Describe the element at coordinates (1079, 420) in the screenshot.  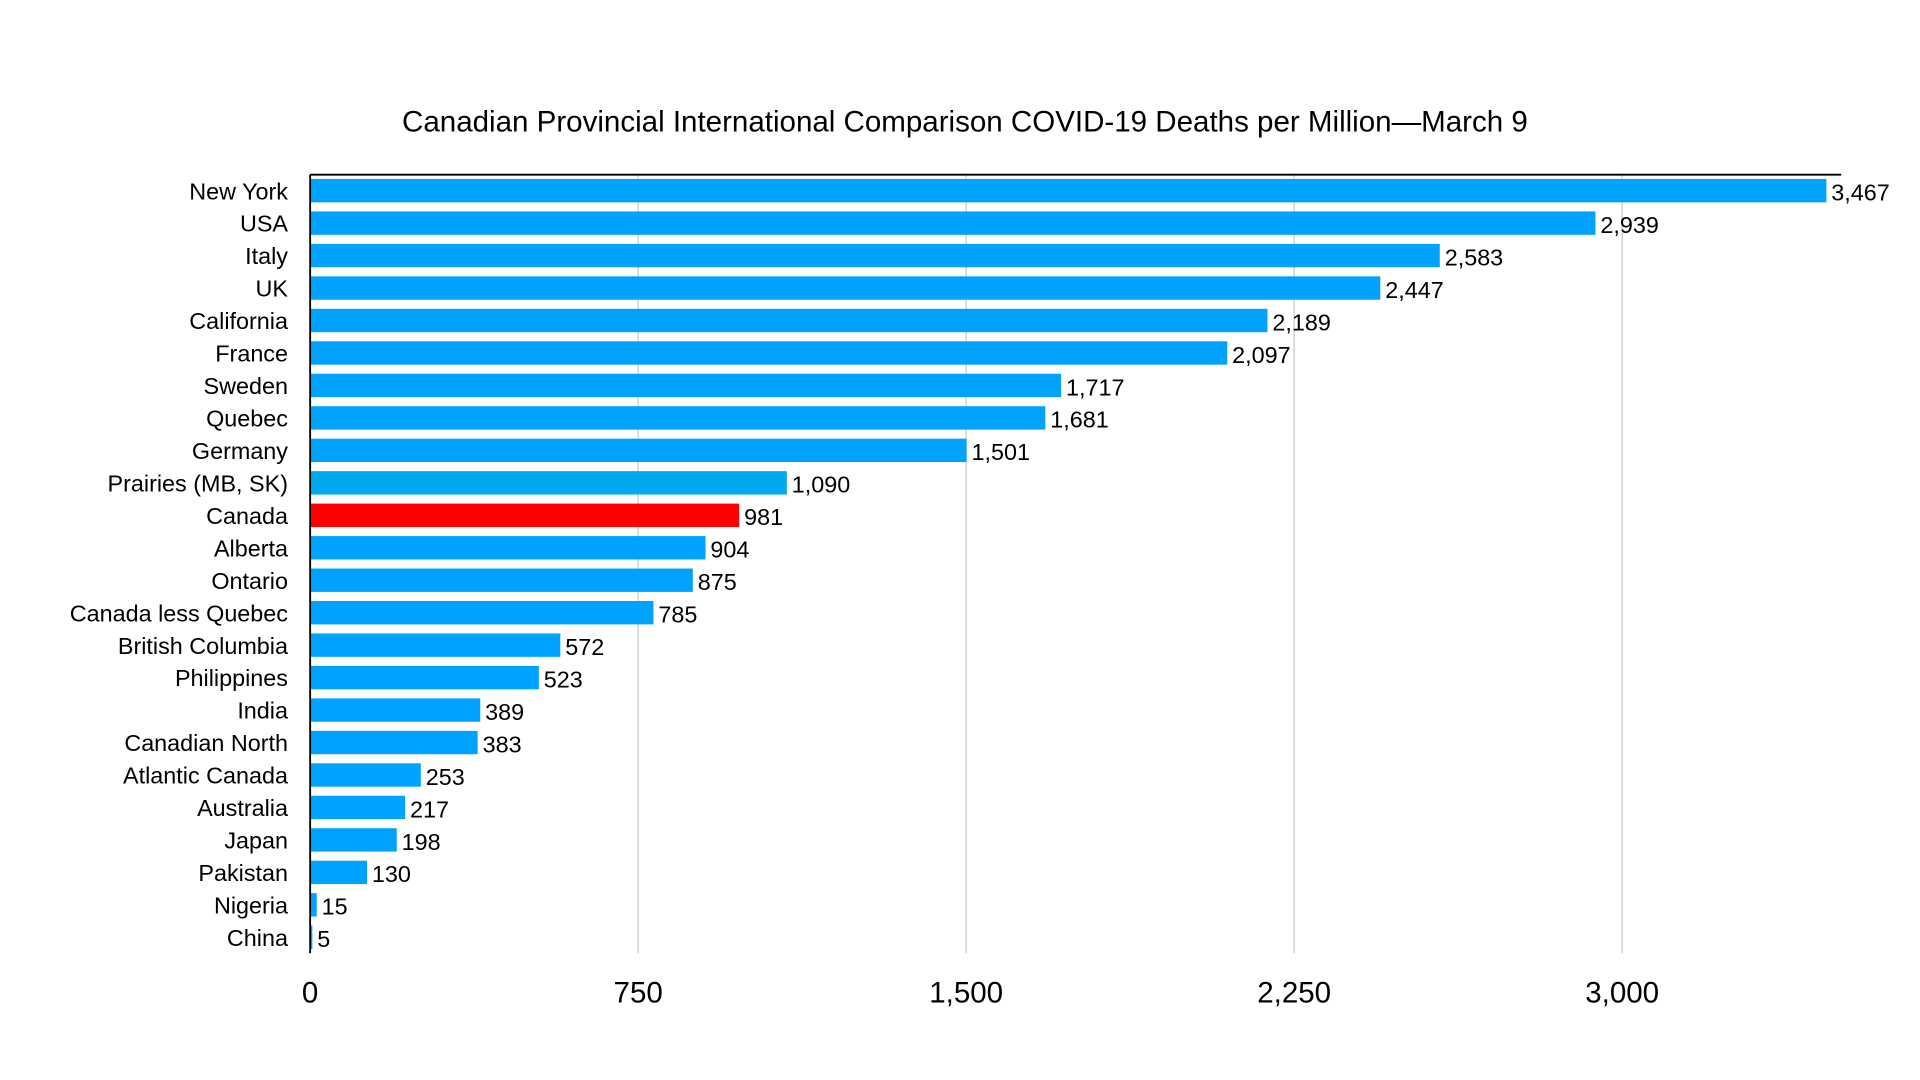
I see `value-label: 1,681` at that location.